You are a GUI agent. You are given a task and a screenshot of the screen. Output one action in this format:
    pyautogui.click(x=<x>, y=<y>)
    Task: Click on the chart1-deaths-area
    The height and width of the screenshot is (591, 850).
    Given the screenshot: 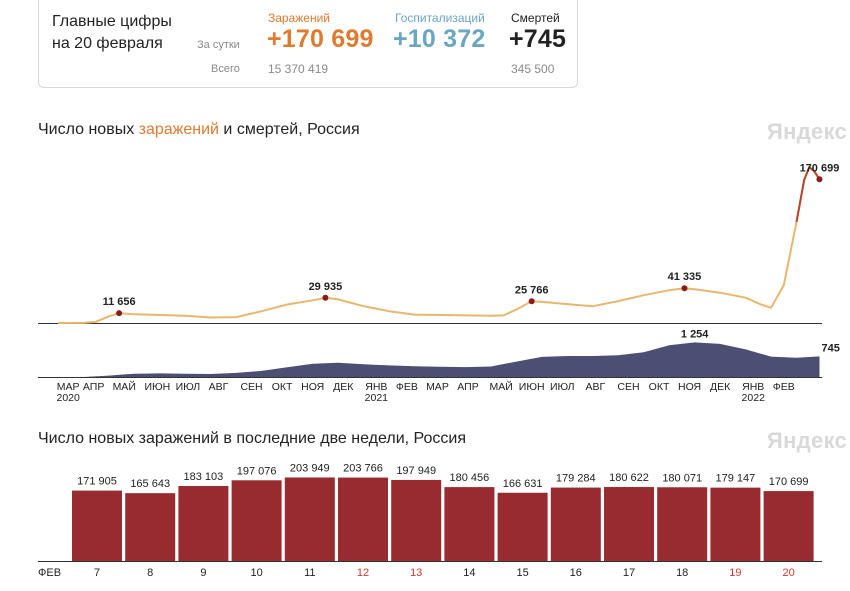 What is the action you would take?
    pyautogui.click(x=439, y=359)
    